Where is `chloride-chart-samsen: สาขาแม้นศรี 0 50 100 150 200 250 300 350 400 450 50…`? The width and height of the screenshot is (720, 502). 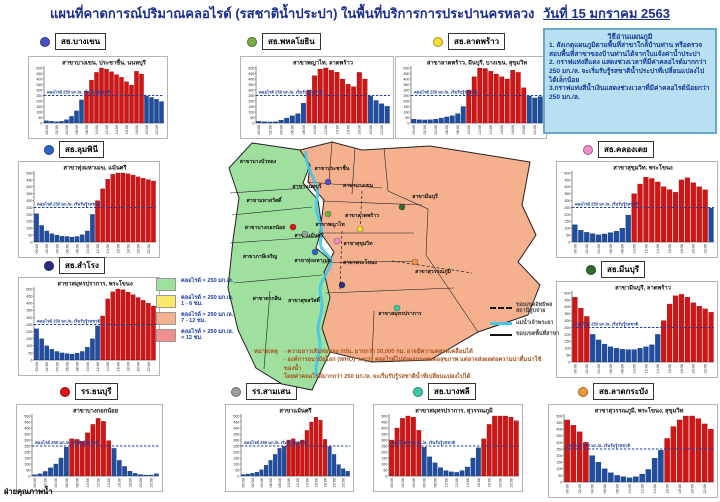 chloride-chart-samsen: สาขาแม้นศรี 0 50 100 150 200 250 300 350 400 450 50… is located at coordinates (289, 448).